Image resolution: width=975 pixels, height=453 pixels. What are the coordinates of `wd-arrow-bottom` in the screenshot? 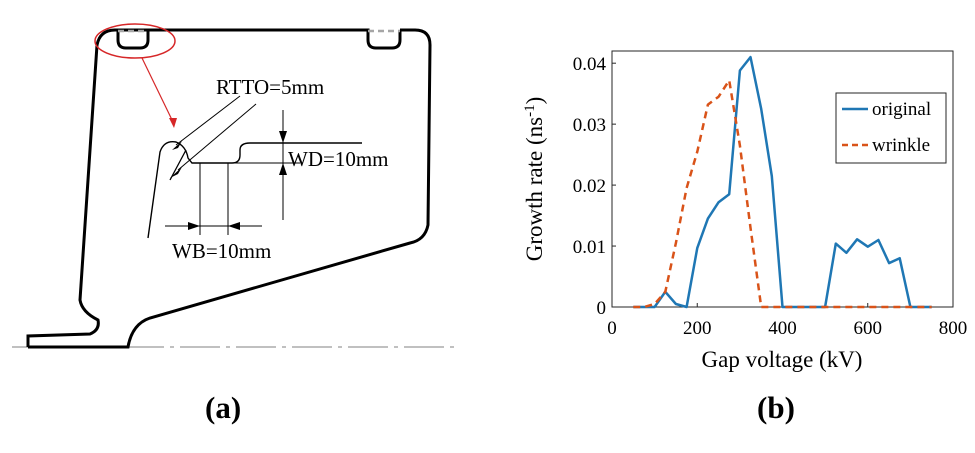 It's located at (283, 169).